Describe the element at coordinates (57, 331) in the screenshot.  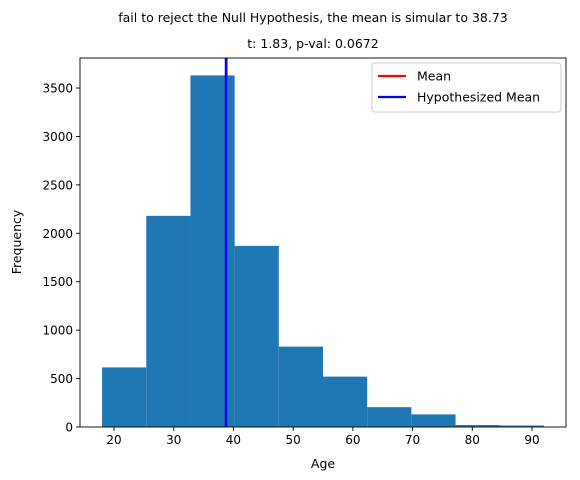
I see `y-tick-label: 1000` at that location.